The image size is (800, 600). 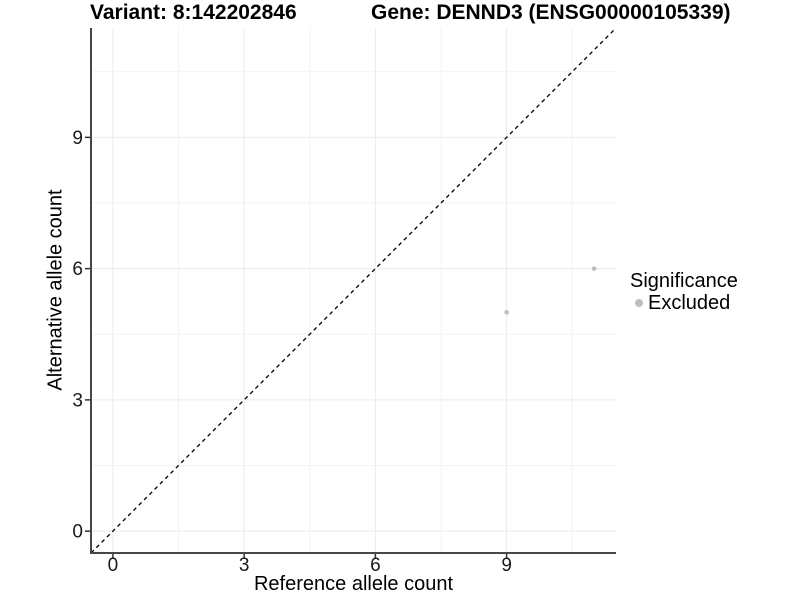 I want to click on x-tick-label: 9, so click(x=506, y=565).